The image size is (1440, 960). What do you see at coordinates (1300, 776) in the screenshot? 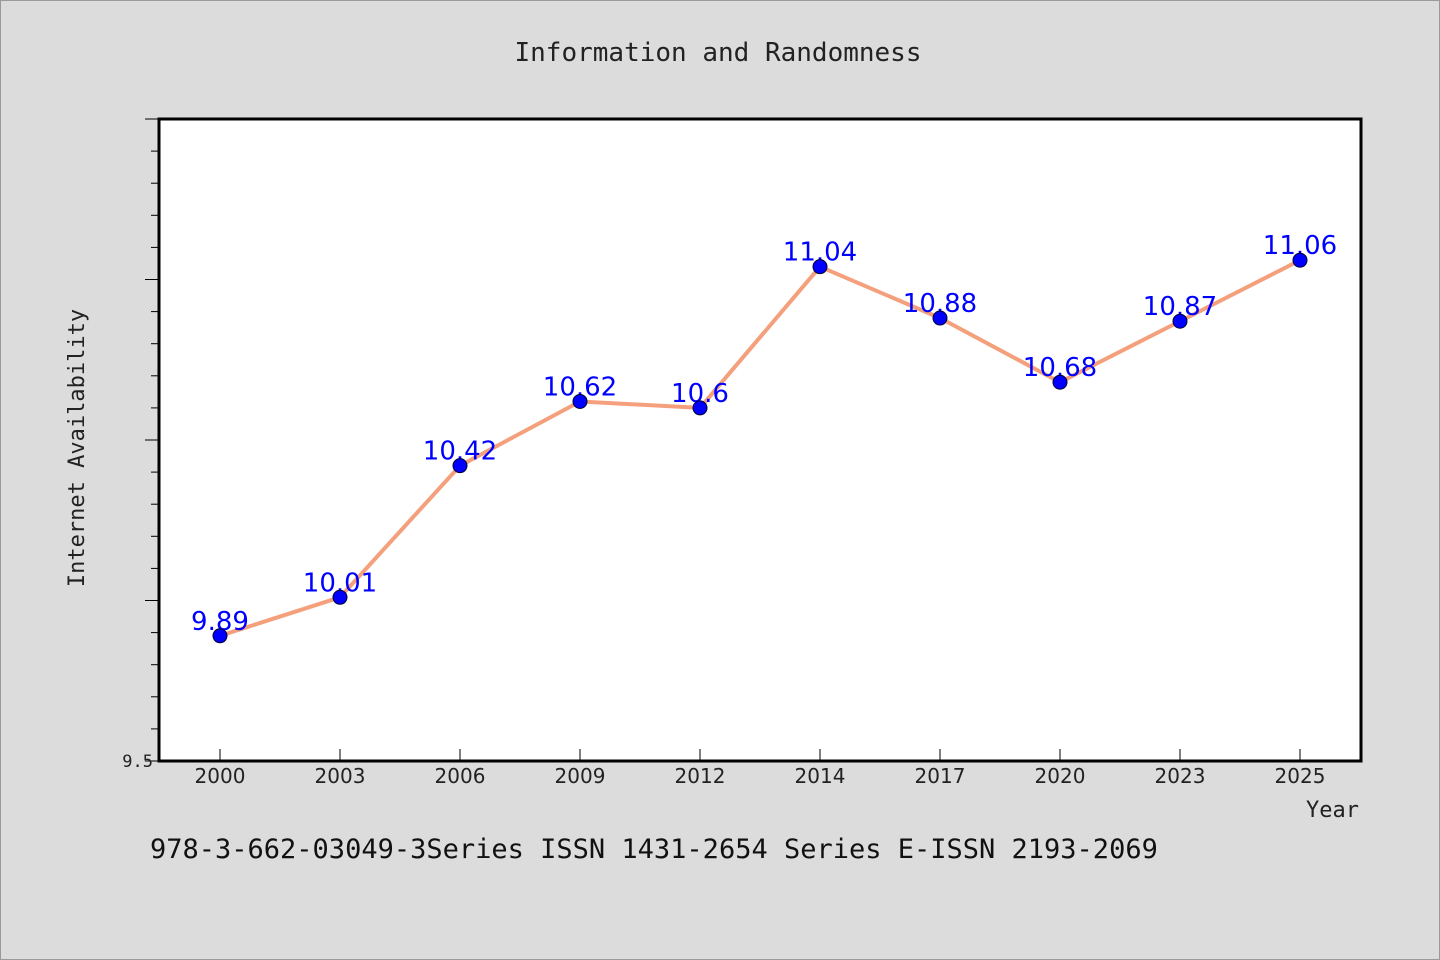
I see `x-tick-label: 2025` at bounding box center [1300, 776].